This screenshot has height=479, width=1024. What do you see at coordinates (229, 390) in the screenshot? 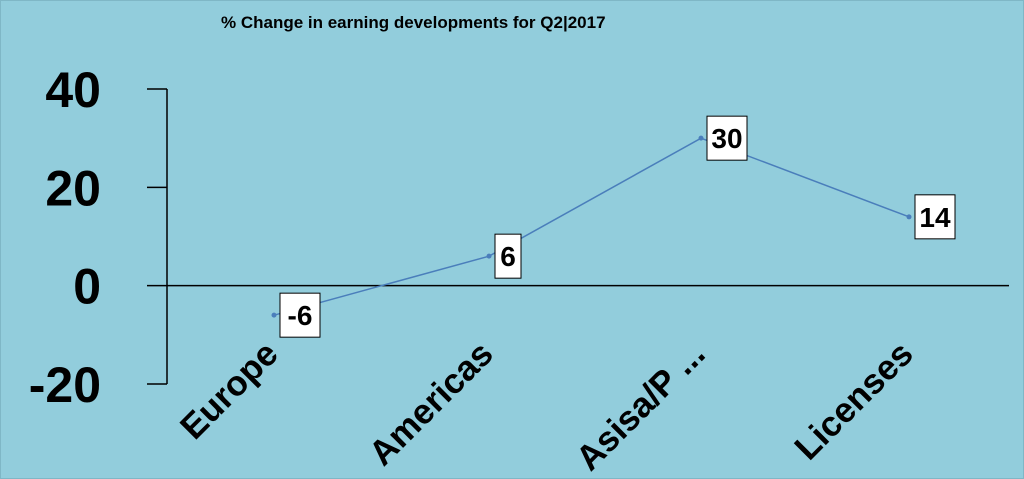
I see `x-tick-label: Europe` at bounding box center [229, 390].